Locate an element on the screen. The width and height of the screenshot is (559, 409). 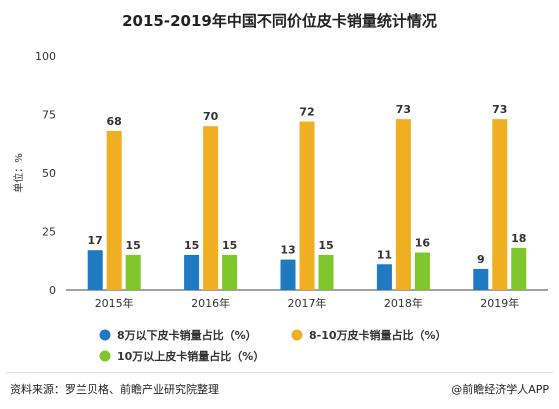
y-tick-label: 100 is located at coordinates (45, 56).